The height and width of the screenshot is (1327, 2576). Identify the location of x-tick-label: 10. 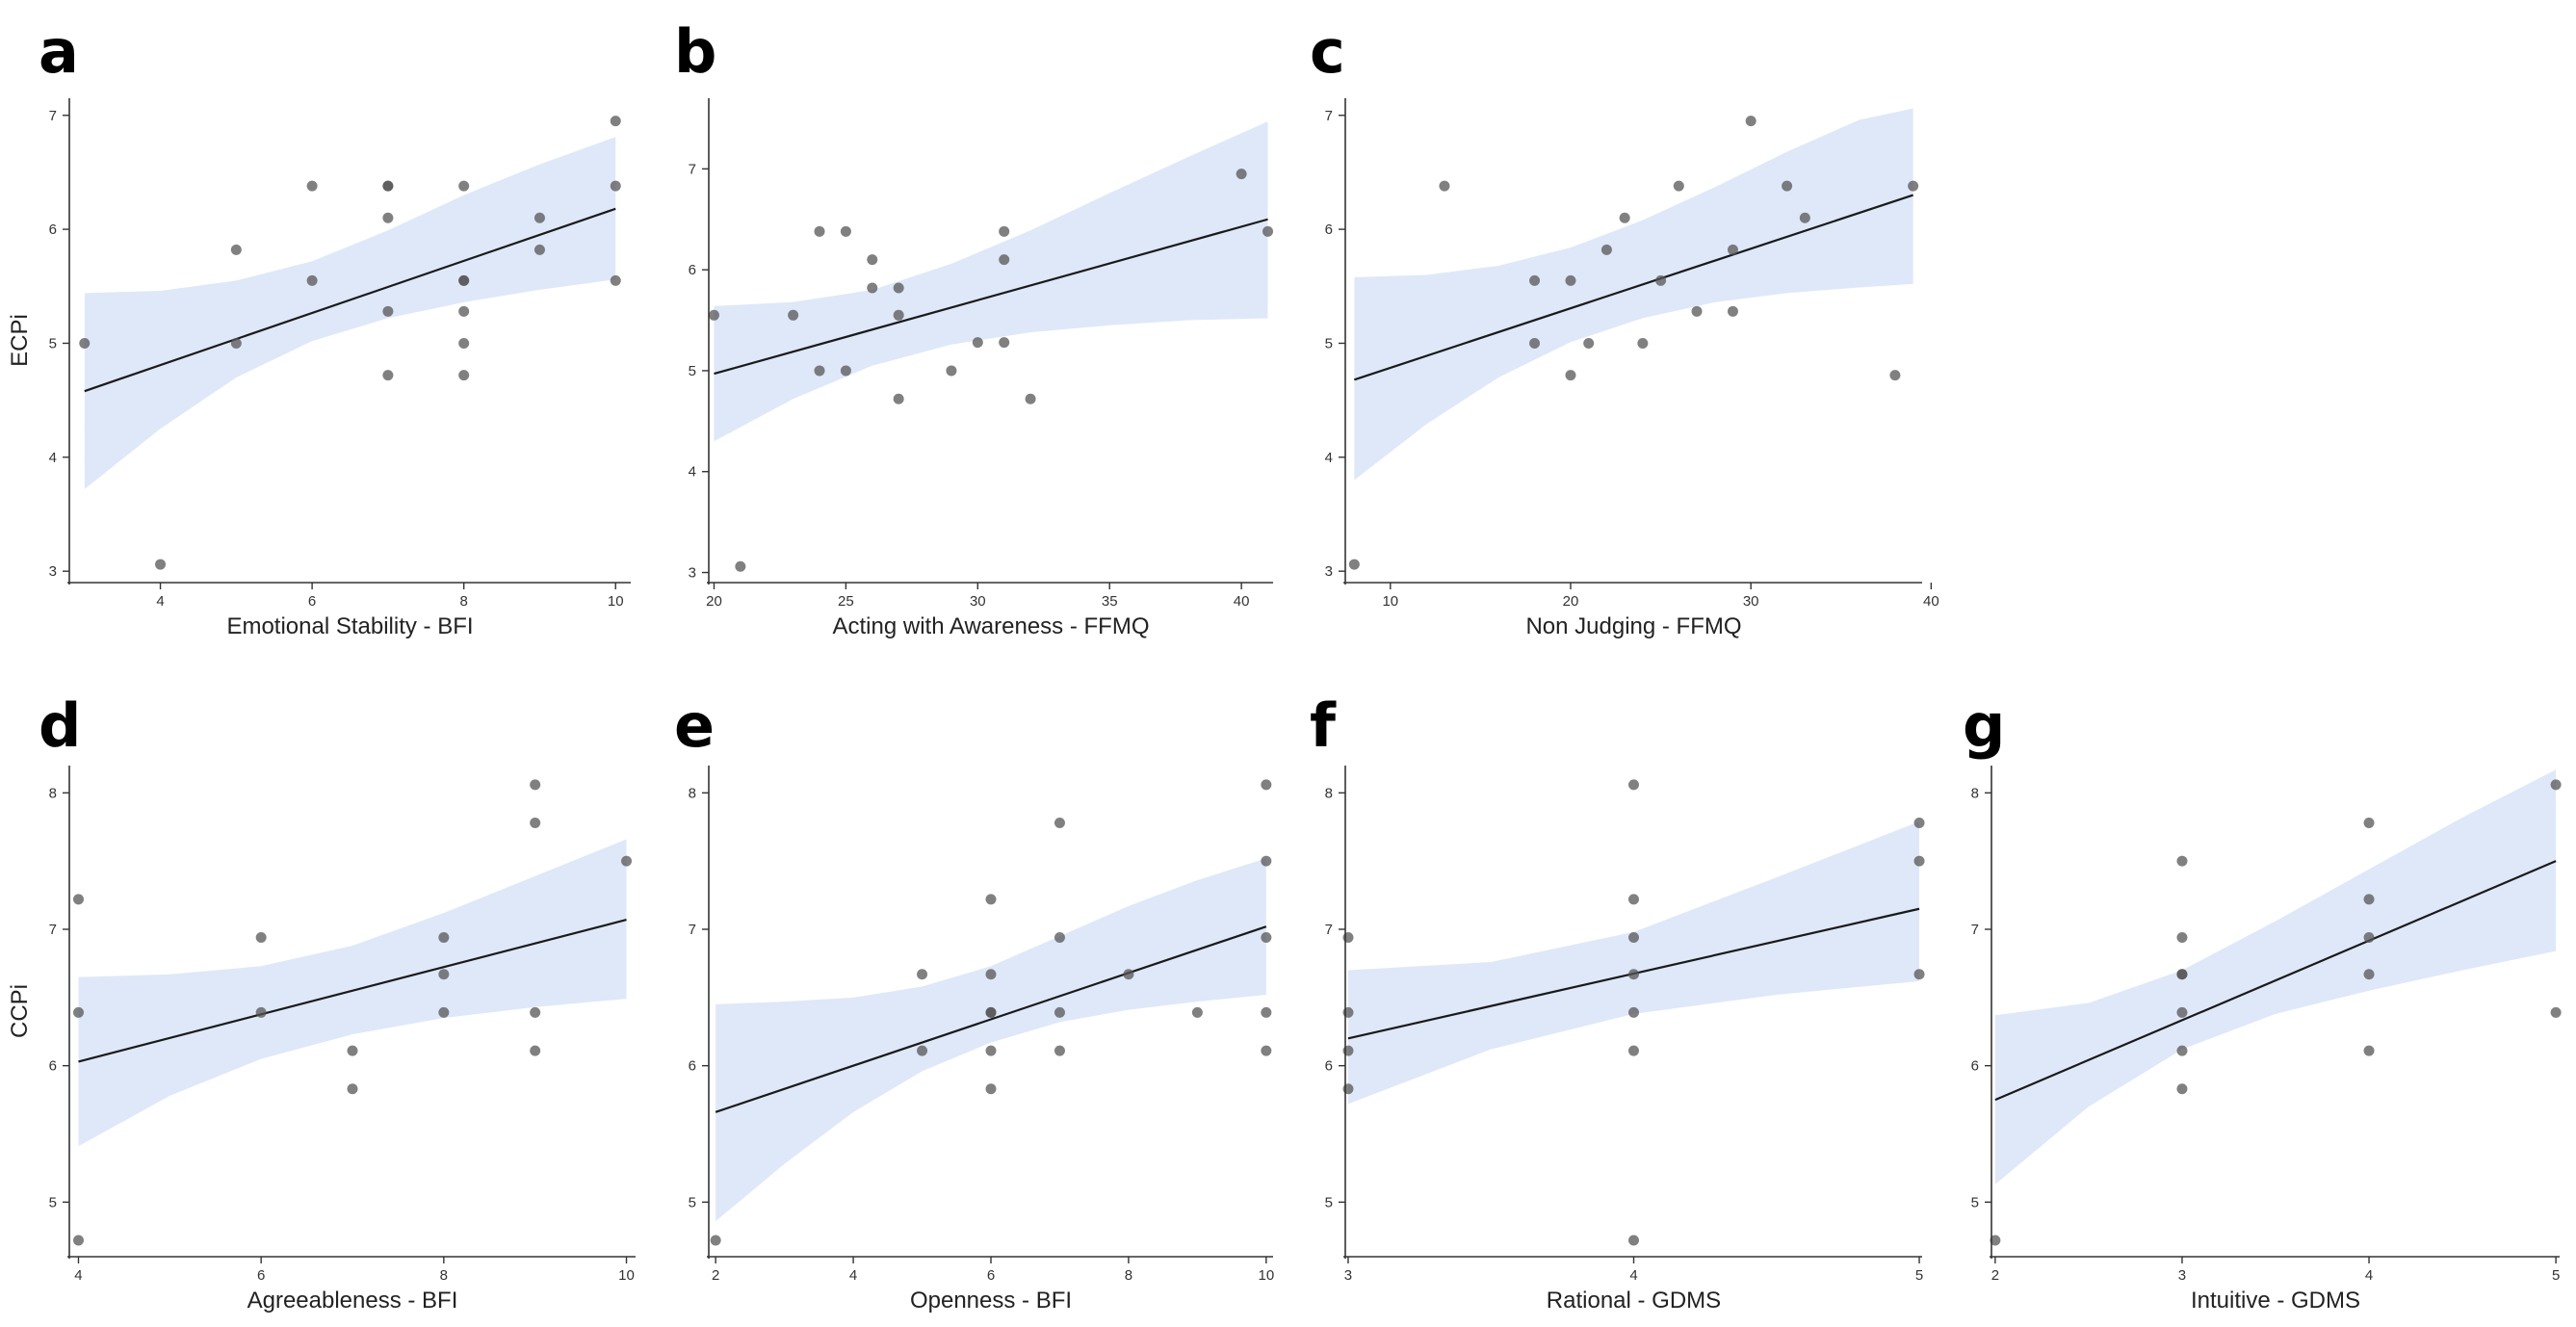
(626, 1275).